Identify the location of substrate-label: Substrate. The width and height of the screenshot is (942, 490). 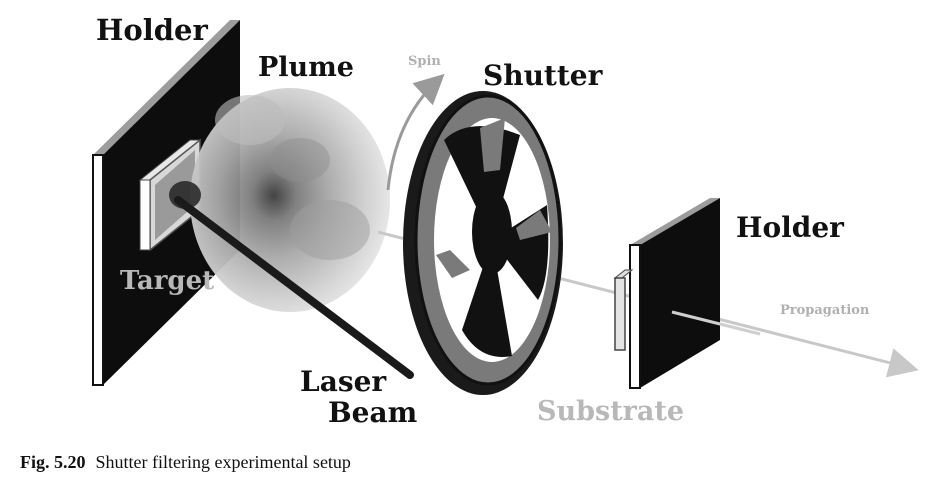
(611, 411).